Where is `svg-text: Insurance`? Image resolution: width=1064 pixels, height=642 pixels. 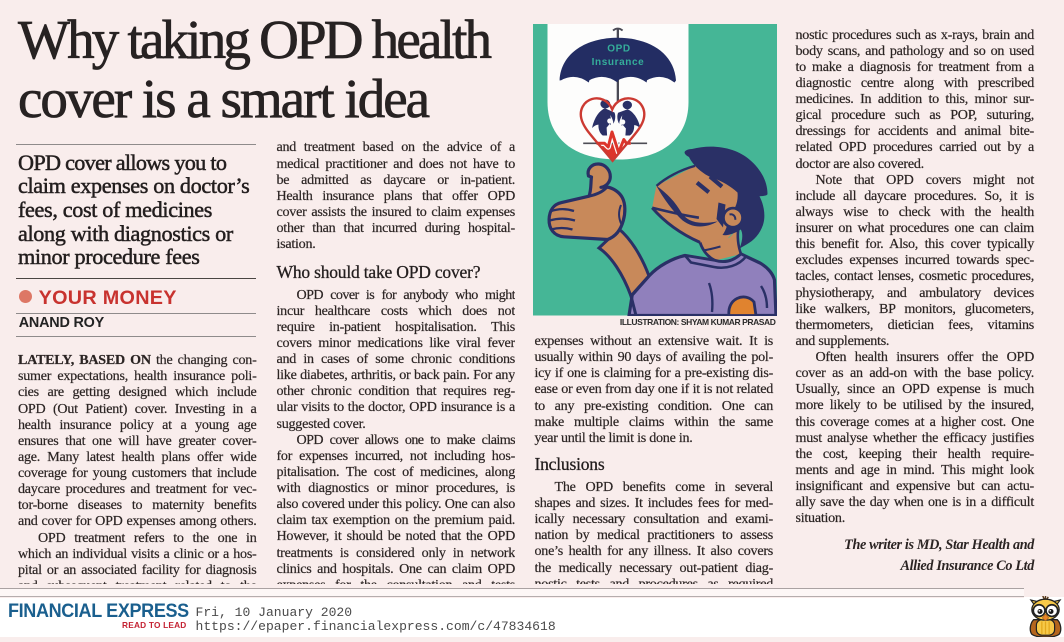 svg-text: Insurance is located at coordinates (618, 62).